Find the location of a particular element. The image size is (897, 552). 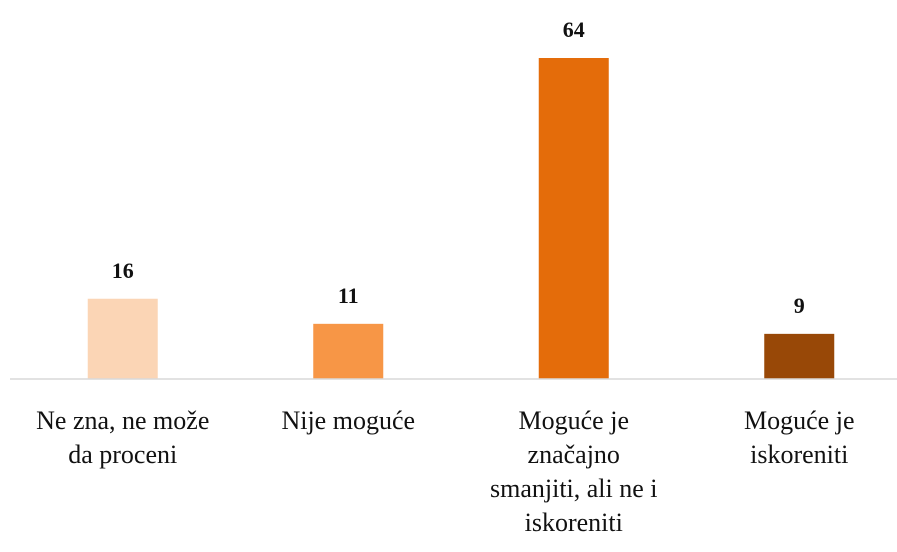

x-tick-label: Moguće je iskoreniti is located at coordinates (799, 437).